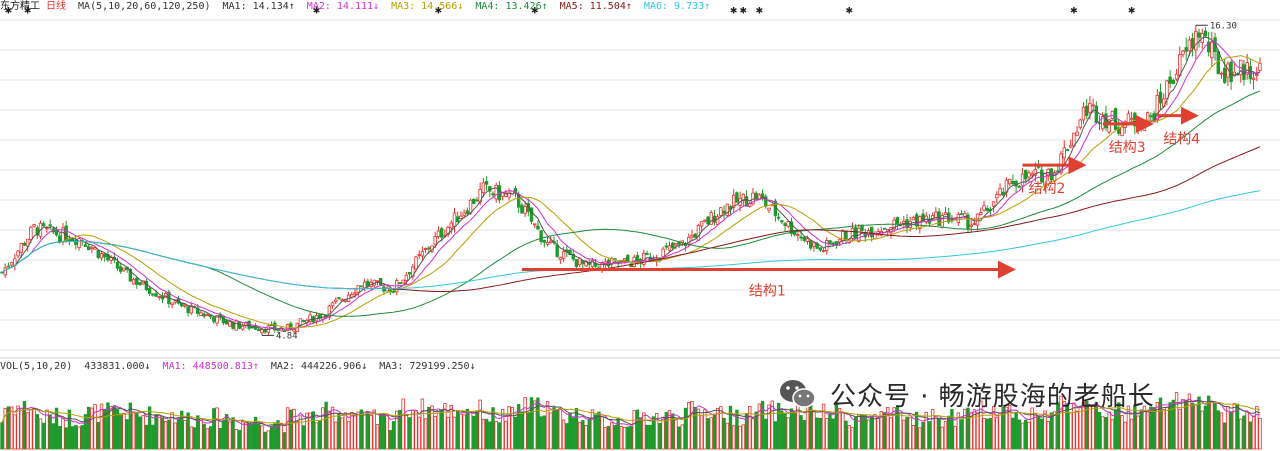 This screenshot has height=451, width=1280. Describe the element at coordinates (56, 6) in the screenshot. I see `period-label: 日线` at that location.